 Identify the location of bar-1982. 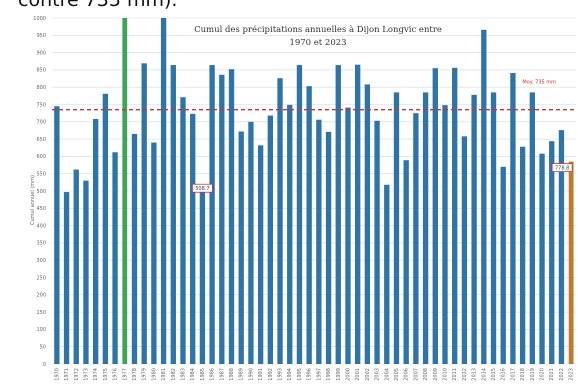
(173, 214).